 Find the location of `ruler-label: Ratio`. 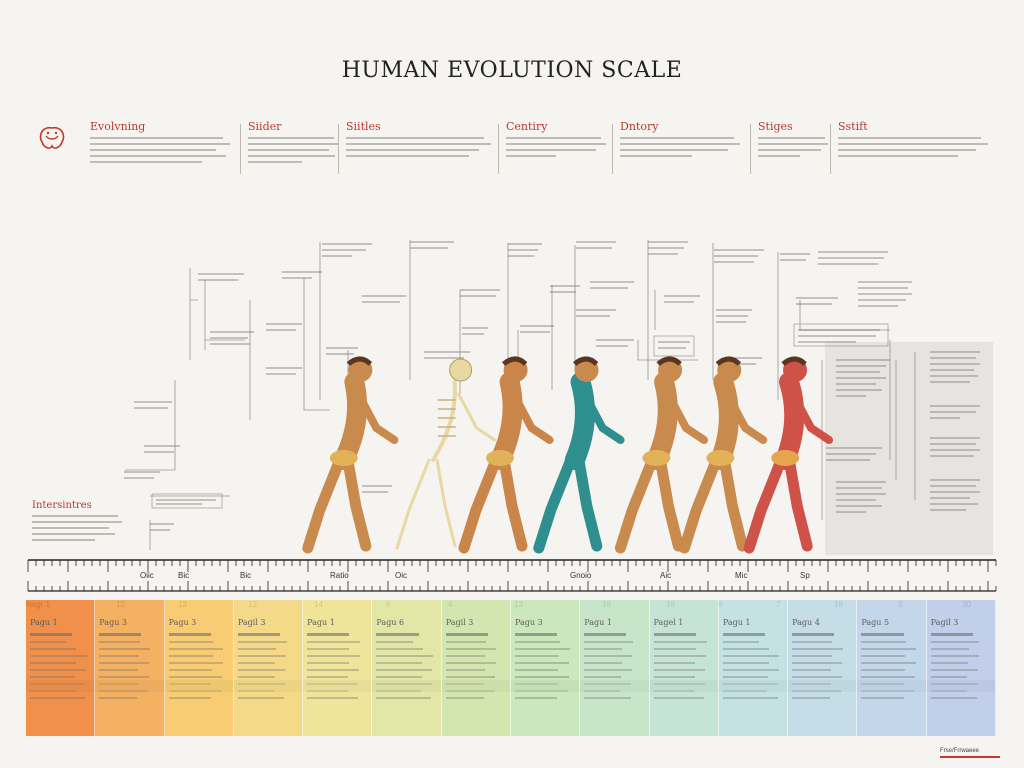

ruler-label: Ratio is located at coordinates (339, 575).